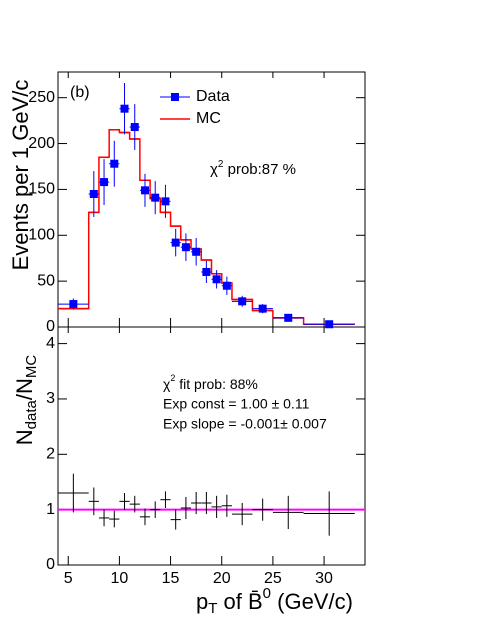  I want to click on text: 0, so click(267, 593).